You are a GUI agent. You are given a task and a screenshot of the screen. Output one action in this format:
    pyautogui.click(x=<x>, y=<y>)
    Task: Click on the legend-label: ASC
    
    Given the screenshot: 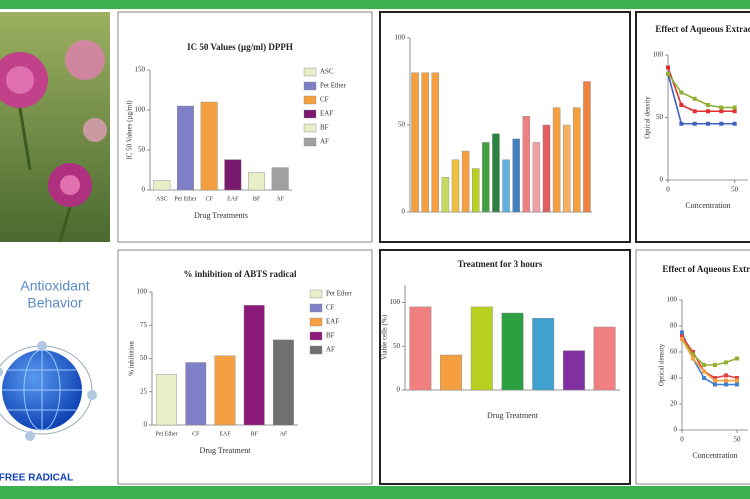 What is the action you would take?
    pyautogui.click(x=327, y=72)
    